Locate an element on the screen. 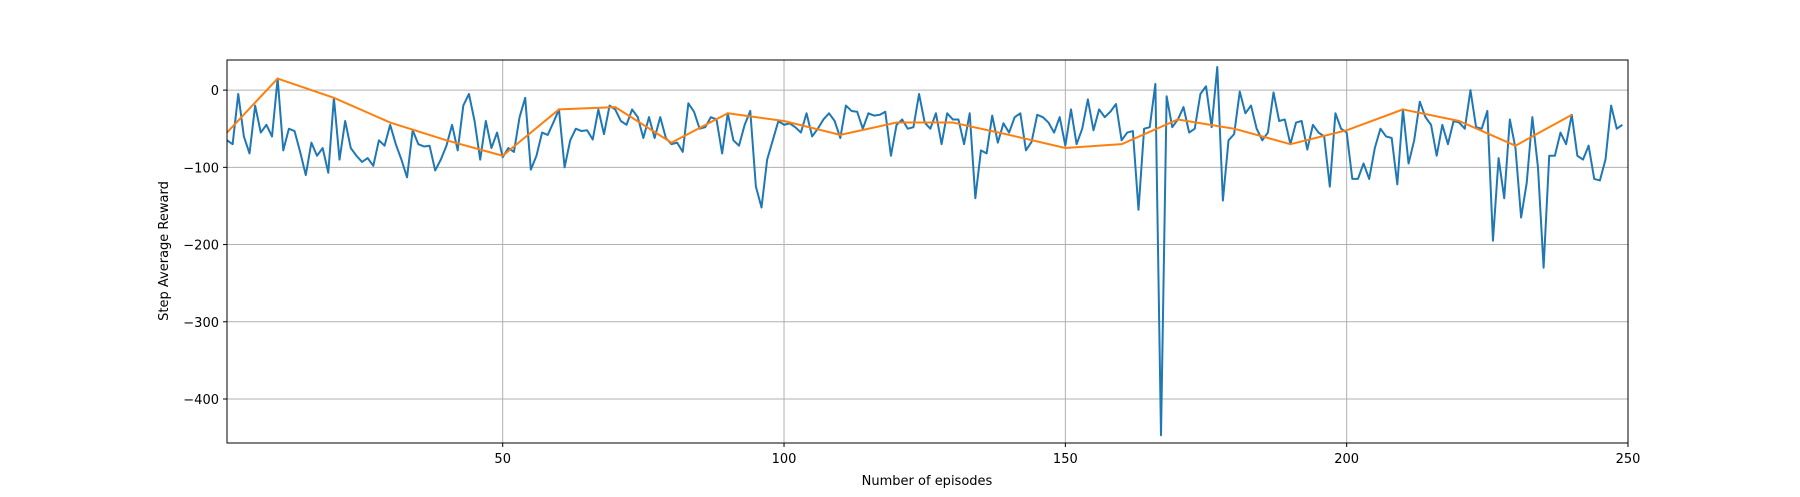 The height and width of the screenshot is (497, 1800). x-tick-label: 250 is located at coordinates (1628, 459).